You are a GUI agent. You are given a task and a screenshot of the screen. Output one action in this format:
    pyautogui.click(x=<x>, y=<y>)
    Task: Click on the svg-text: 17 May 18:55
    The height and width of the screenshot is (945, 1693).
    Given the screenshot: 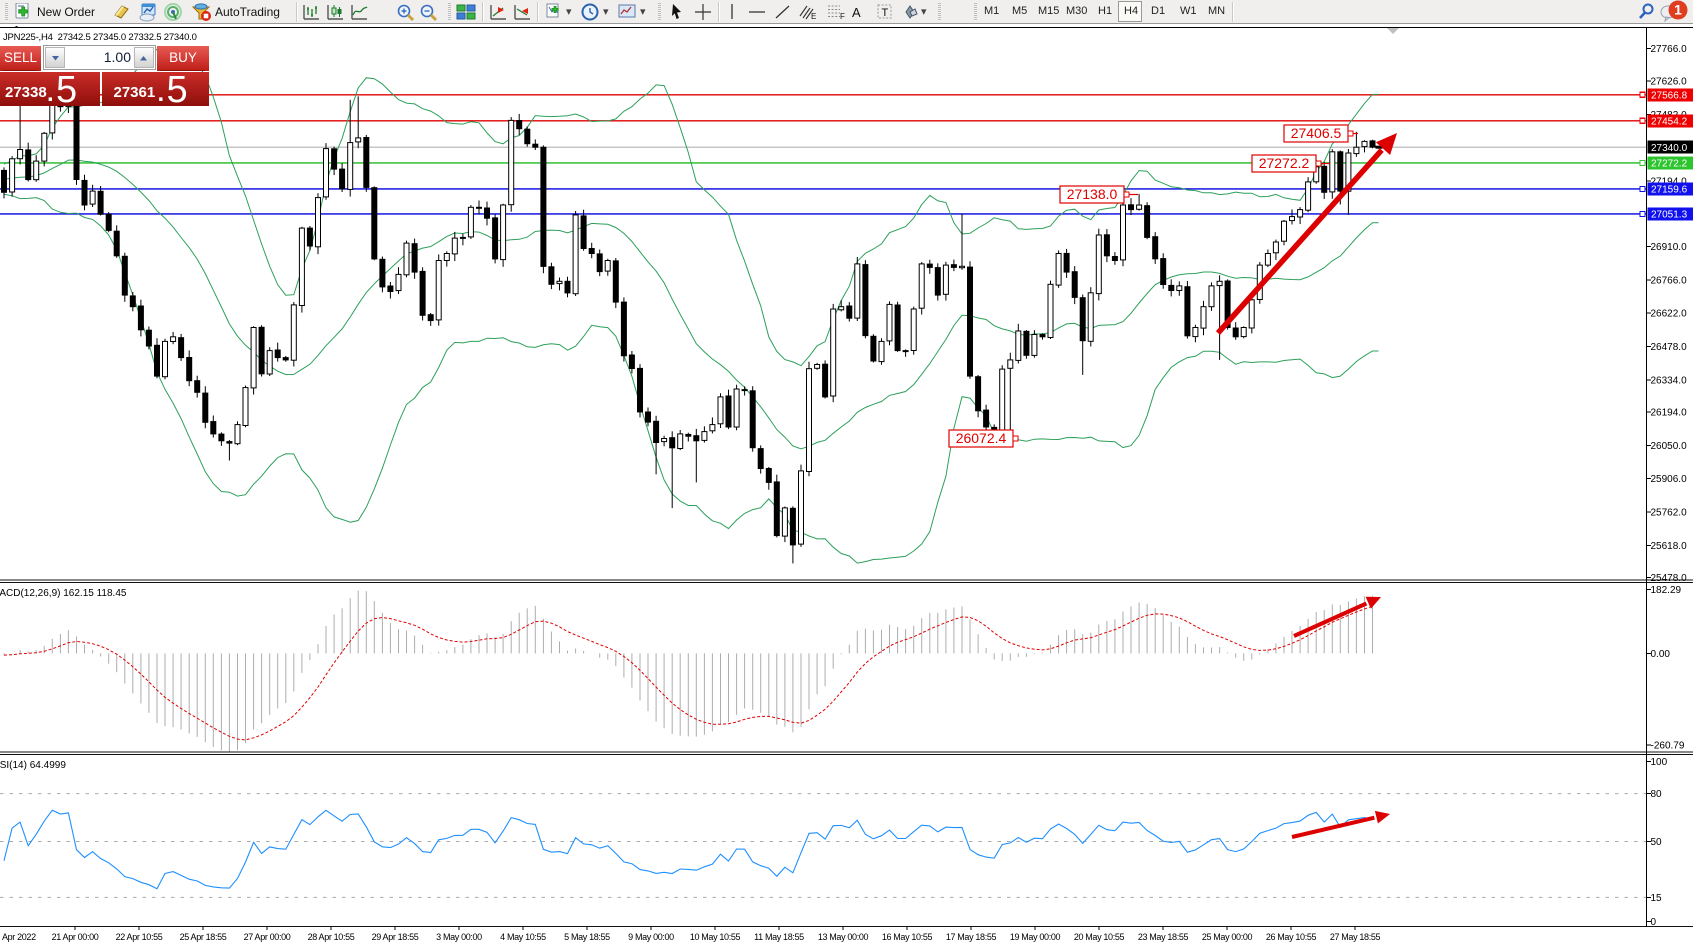 What is the action you would take?
    pyautogui.click(x=971, y=937)
    